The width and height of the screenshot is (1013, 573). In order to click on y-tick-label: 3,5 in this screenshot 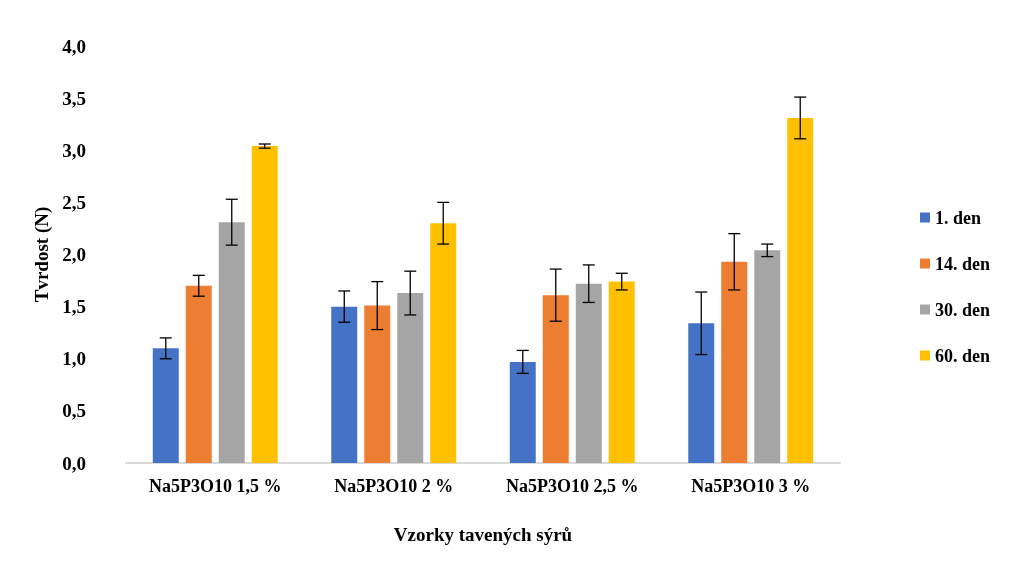, I will do `click(74, 98)`.